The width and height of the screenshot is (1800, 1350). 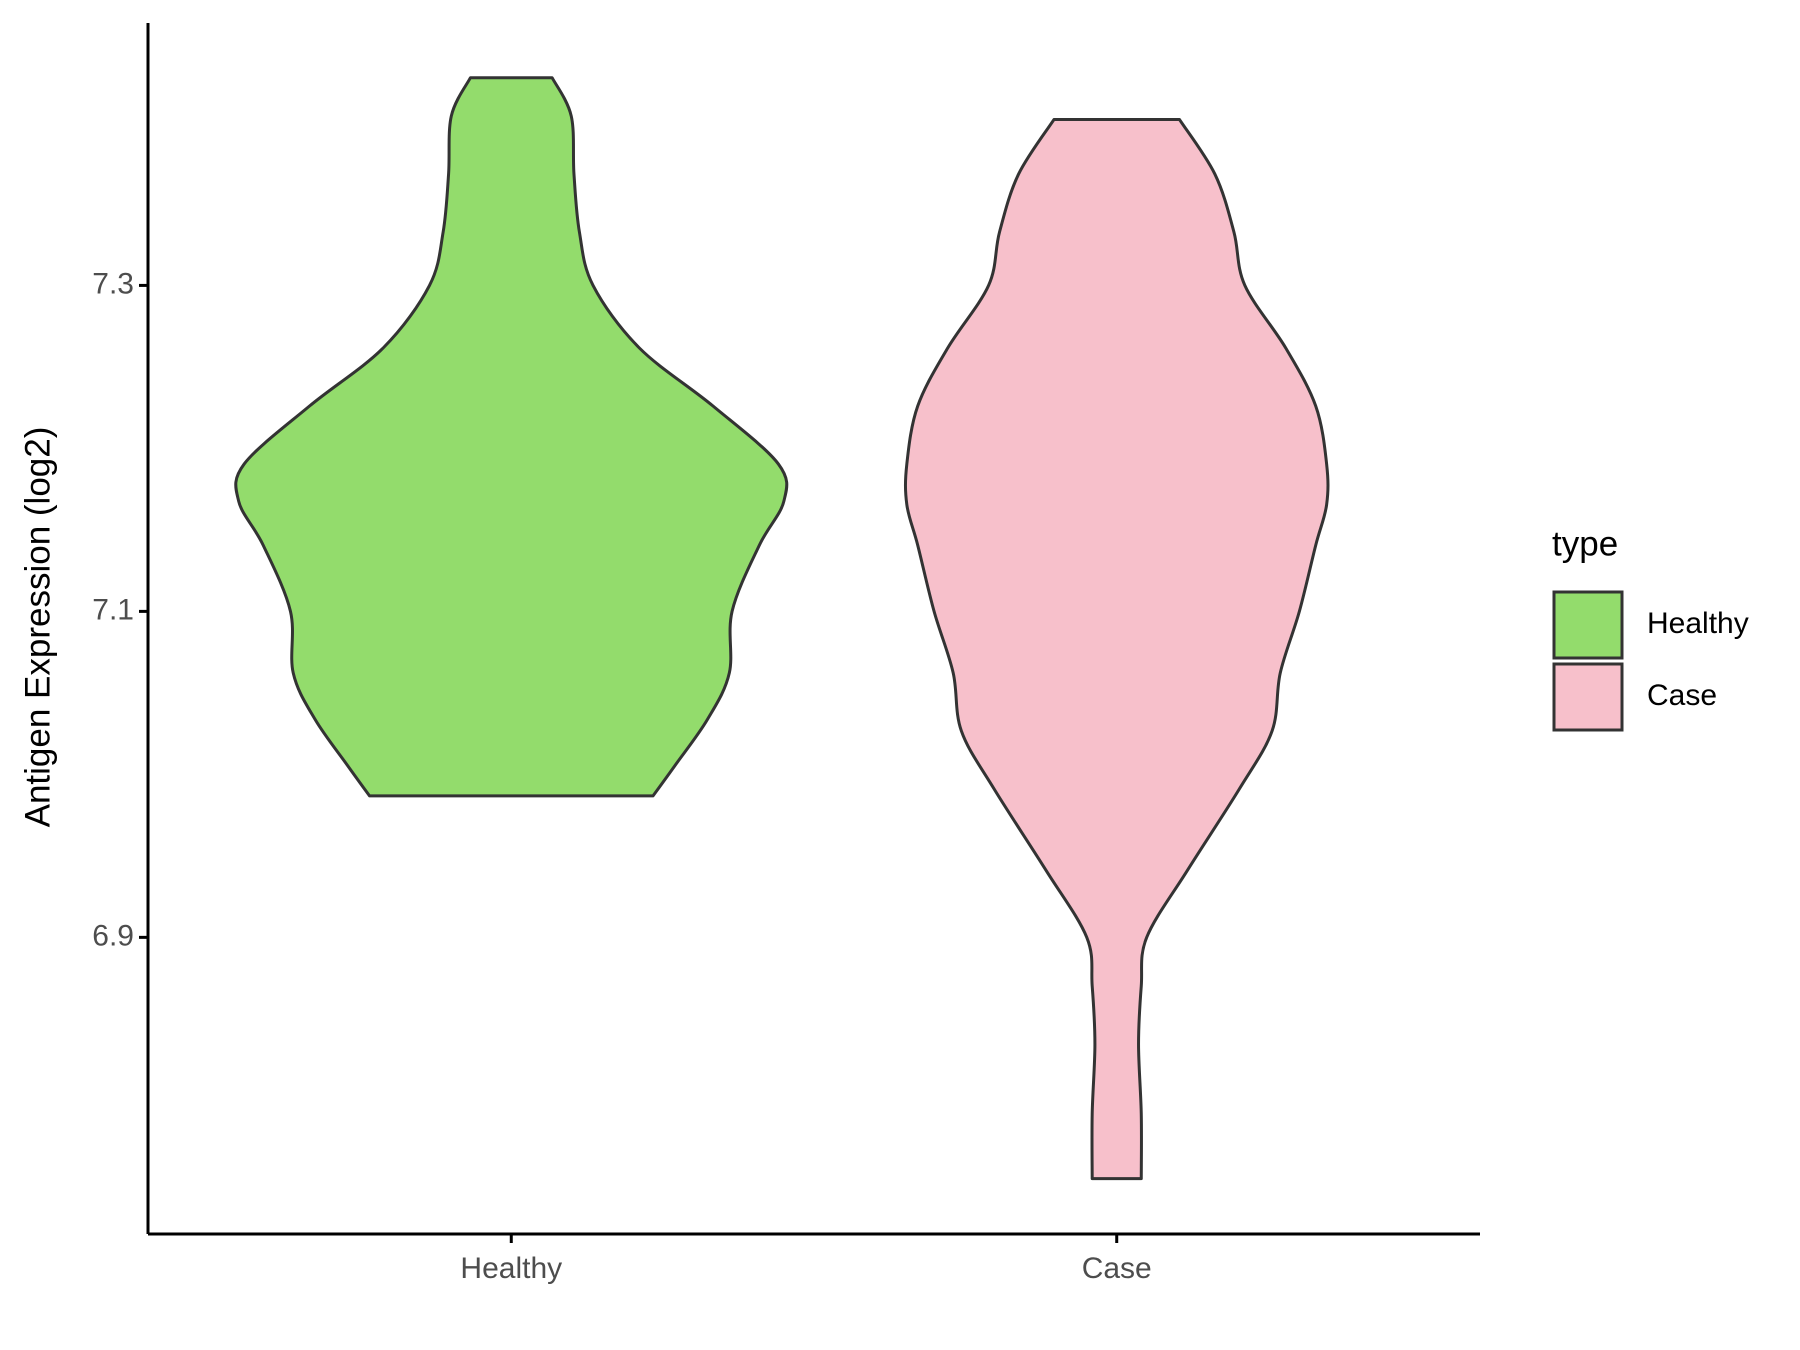 What do you see at coordinates (1585, 543) in the screenshot?
I see `legend-title: type` at bounding box center [1585, 543].